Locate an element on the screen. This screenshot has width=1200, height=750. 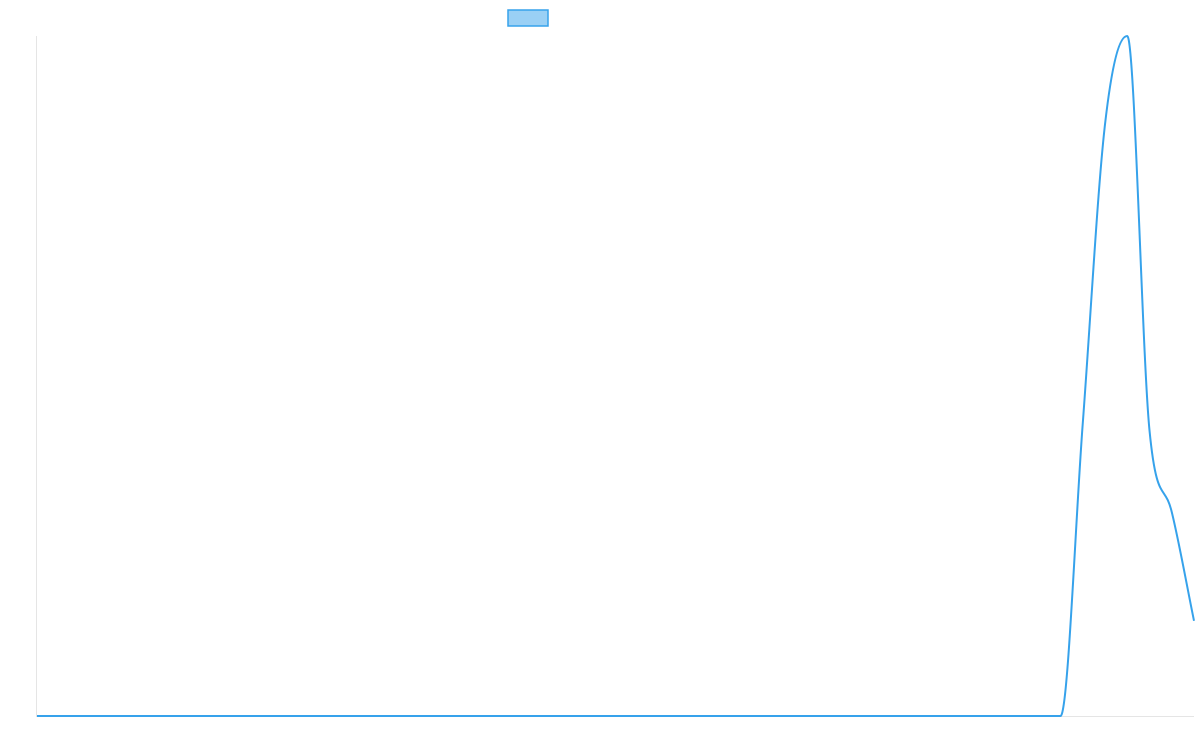
legend-swatch is located at coordinates (528, 18).